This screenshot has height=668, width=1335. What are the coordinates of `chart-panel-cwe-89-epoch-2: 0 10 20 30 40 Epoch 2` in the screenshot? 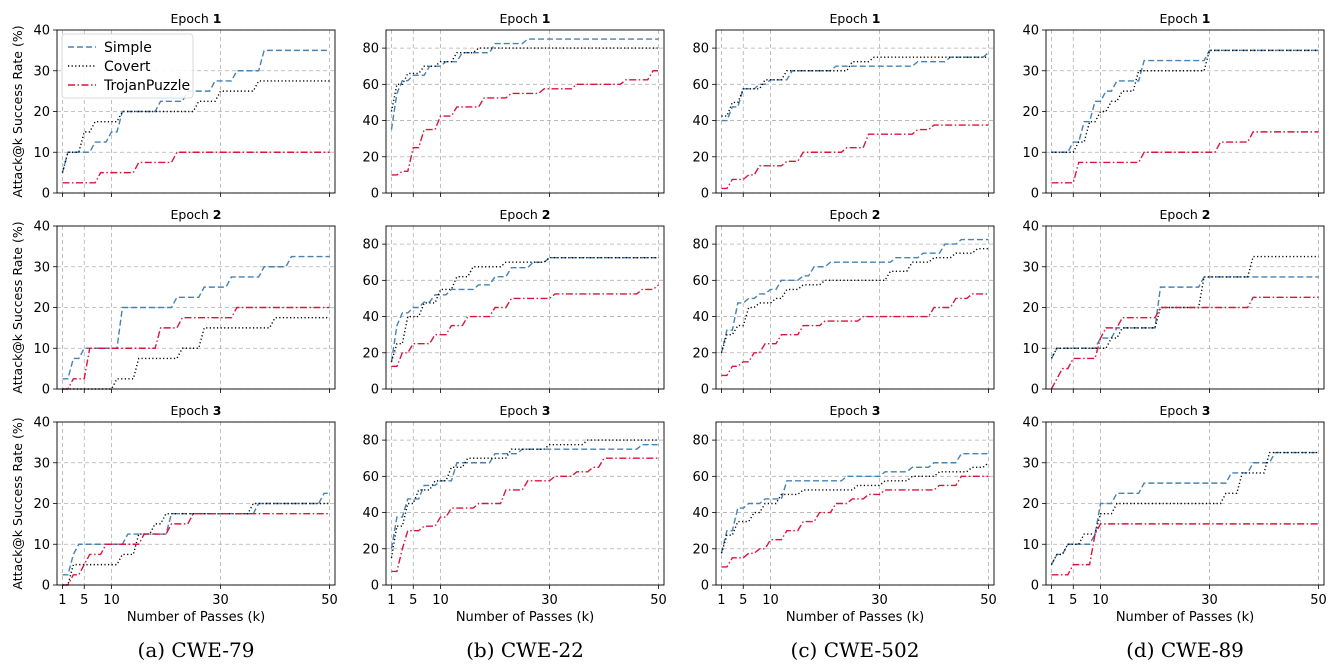 It's located at (1173, 302).